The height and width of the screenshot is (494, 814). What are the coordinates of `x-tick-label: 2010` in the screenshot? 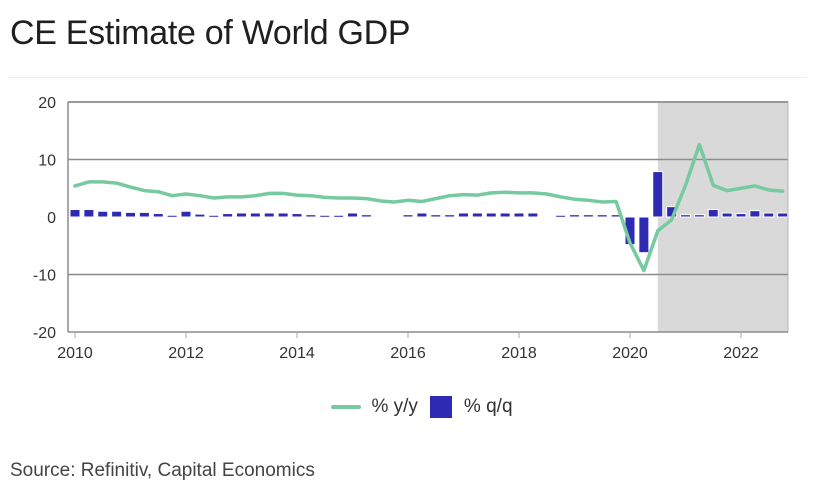 It's located at (75, 353).